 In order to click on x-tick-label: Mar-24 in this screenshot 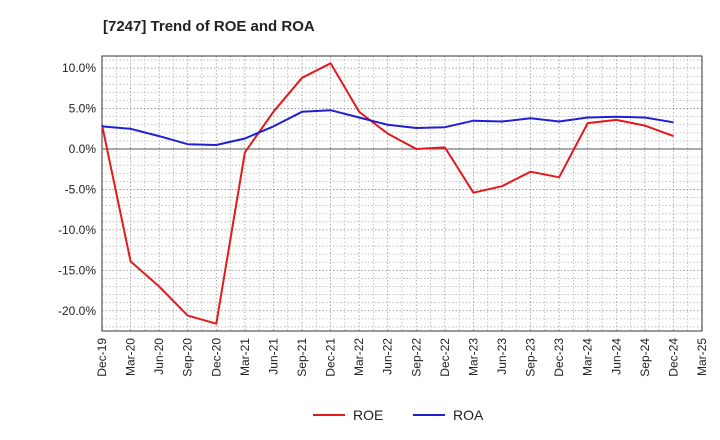, I will do `click(588, 357)`.